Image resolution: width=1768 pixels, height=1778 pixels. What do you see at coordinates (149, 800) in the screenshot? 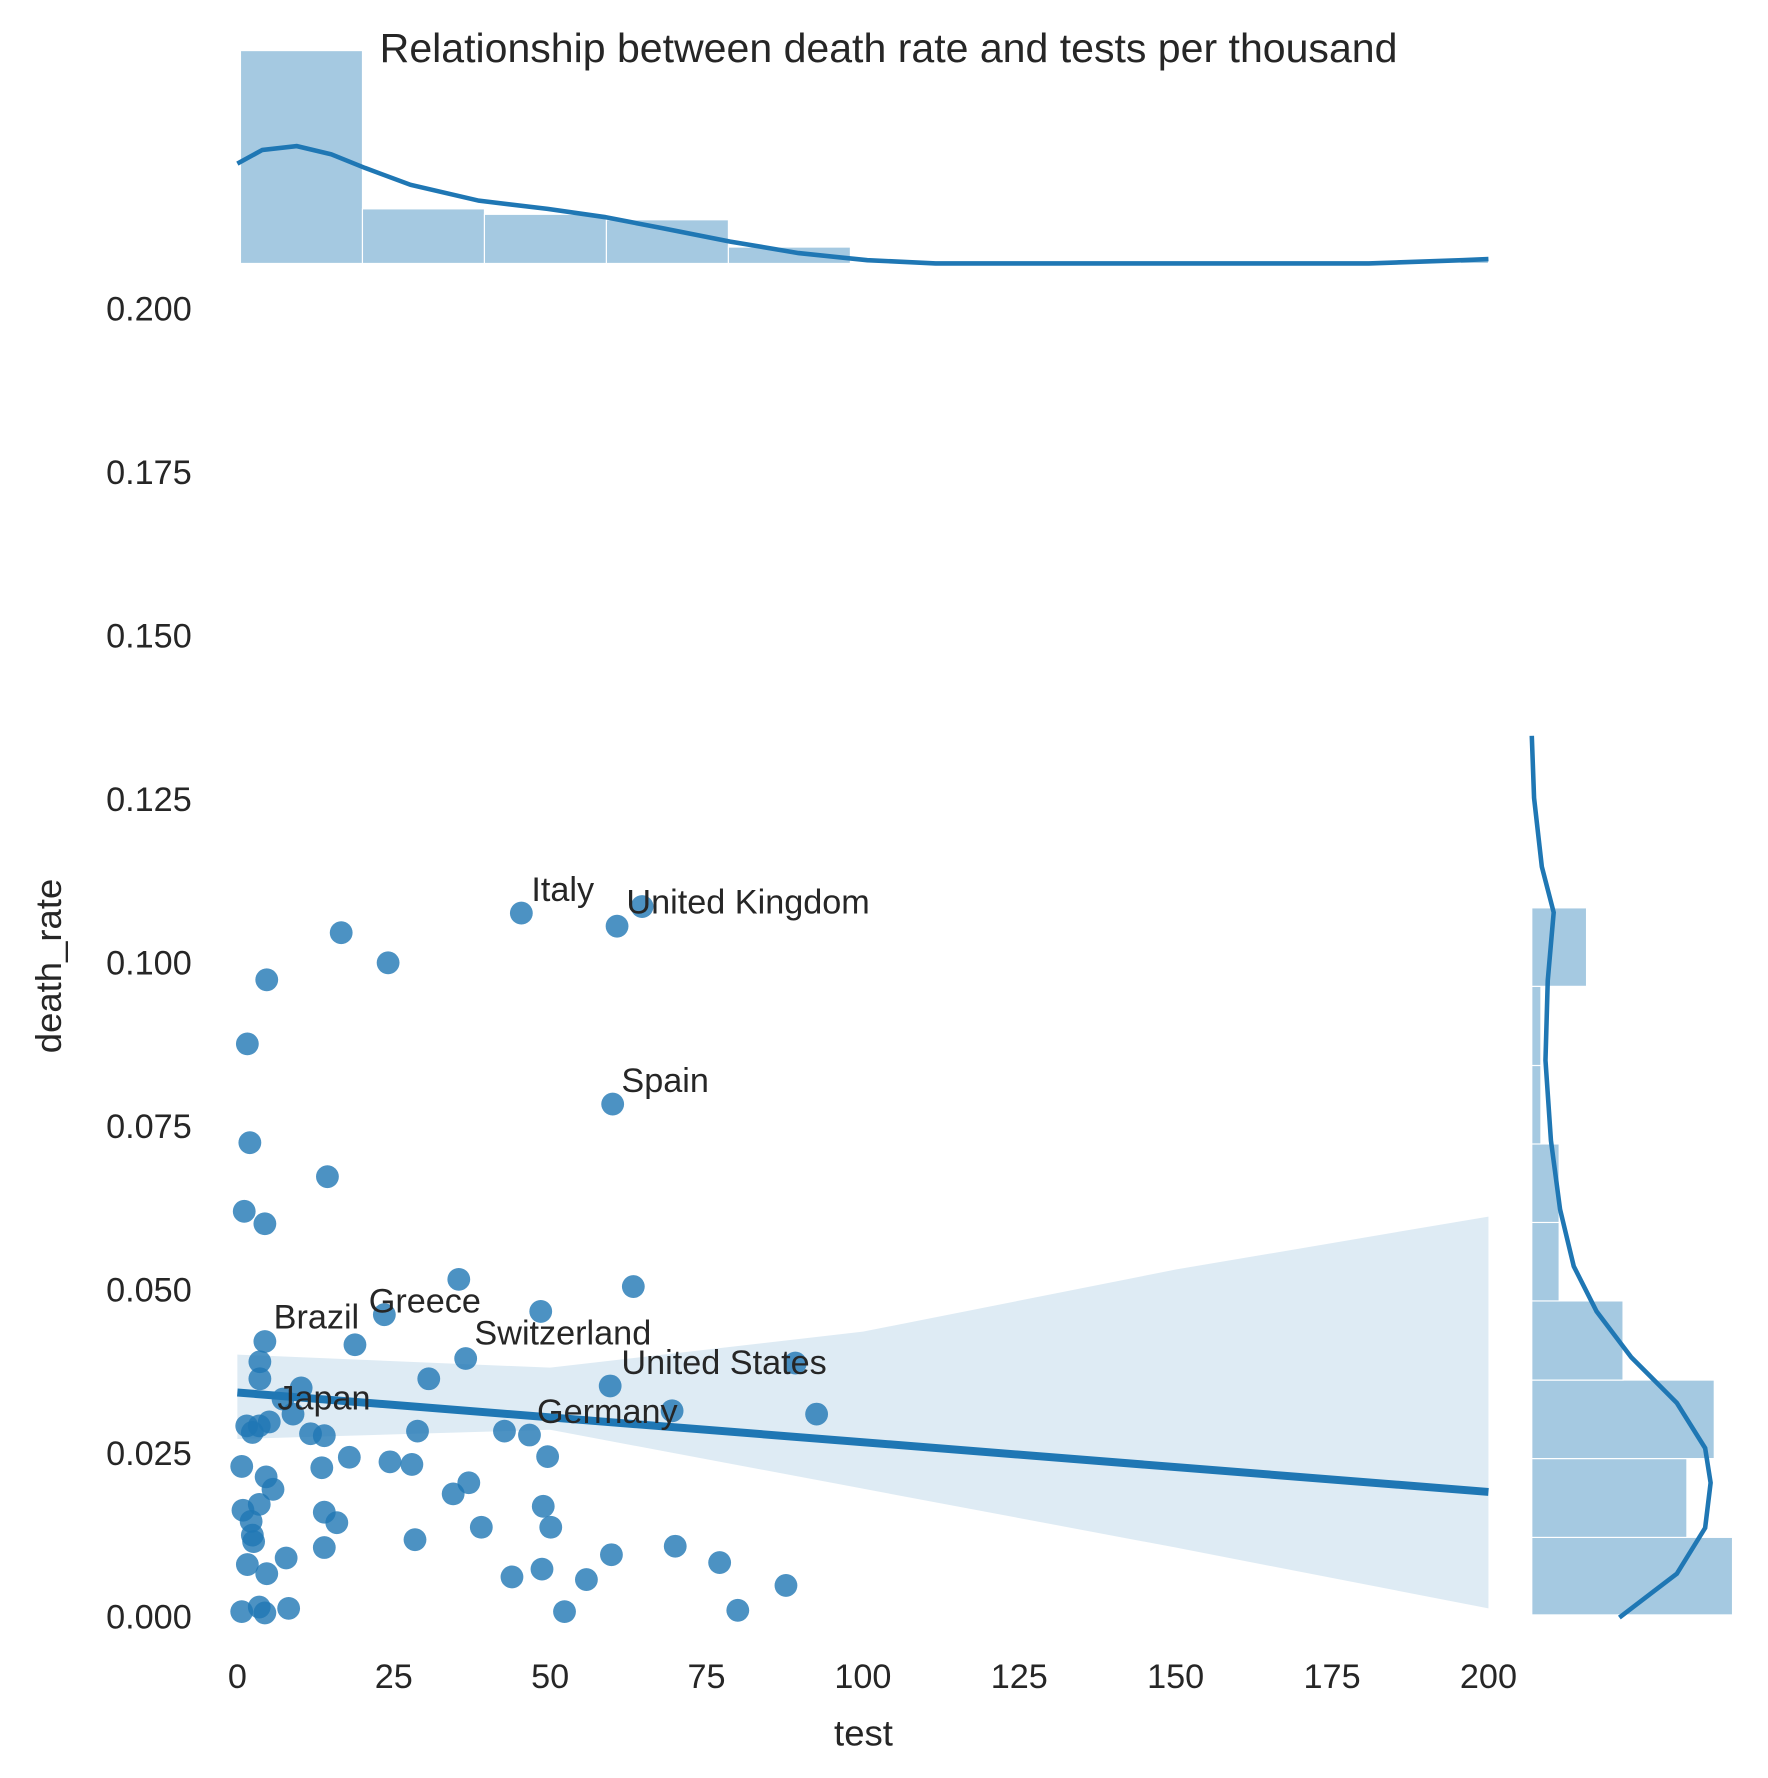
I see `y-tick-label: 0.125` at bounding box center [149, 800].